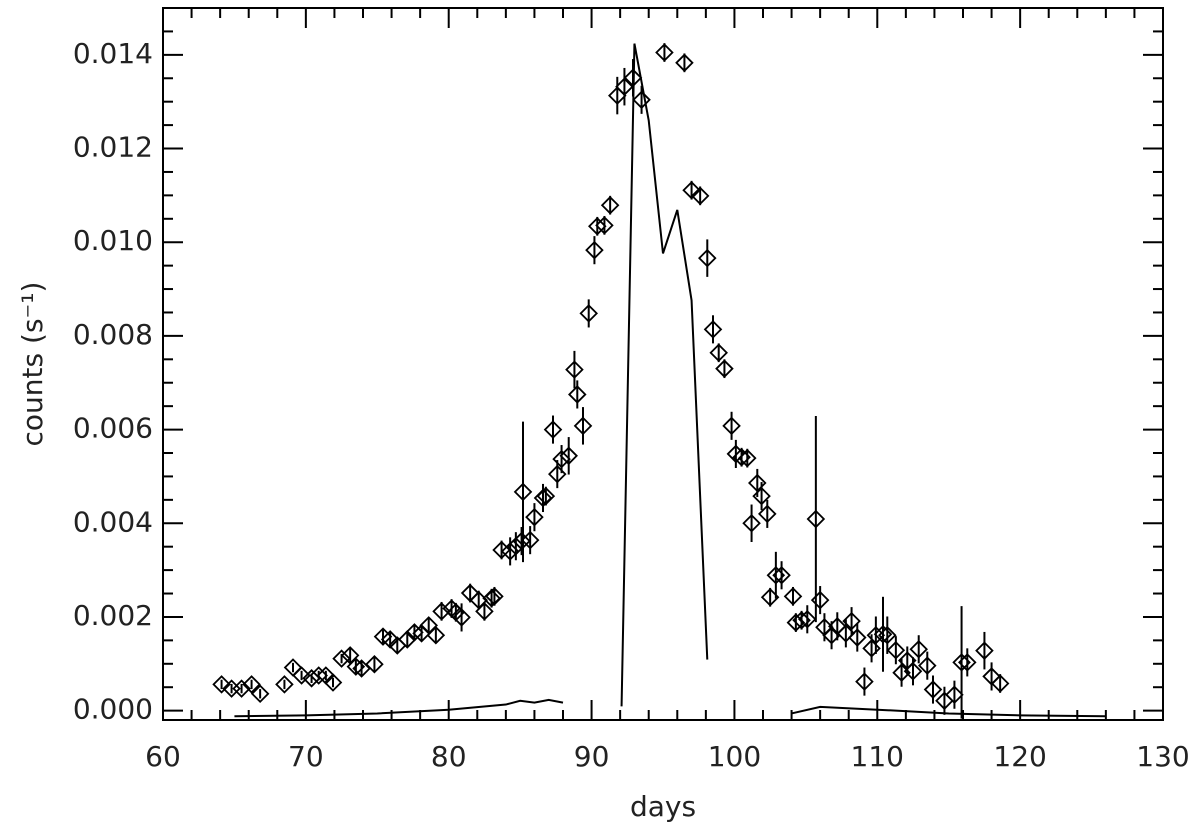 This screenshot has height=836, width=1200. What do you see at coordinates (734, 756) in the screenshot?
I see `x-tick-label: 100` at bounding box center [734, 756].